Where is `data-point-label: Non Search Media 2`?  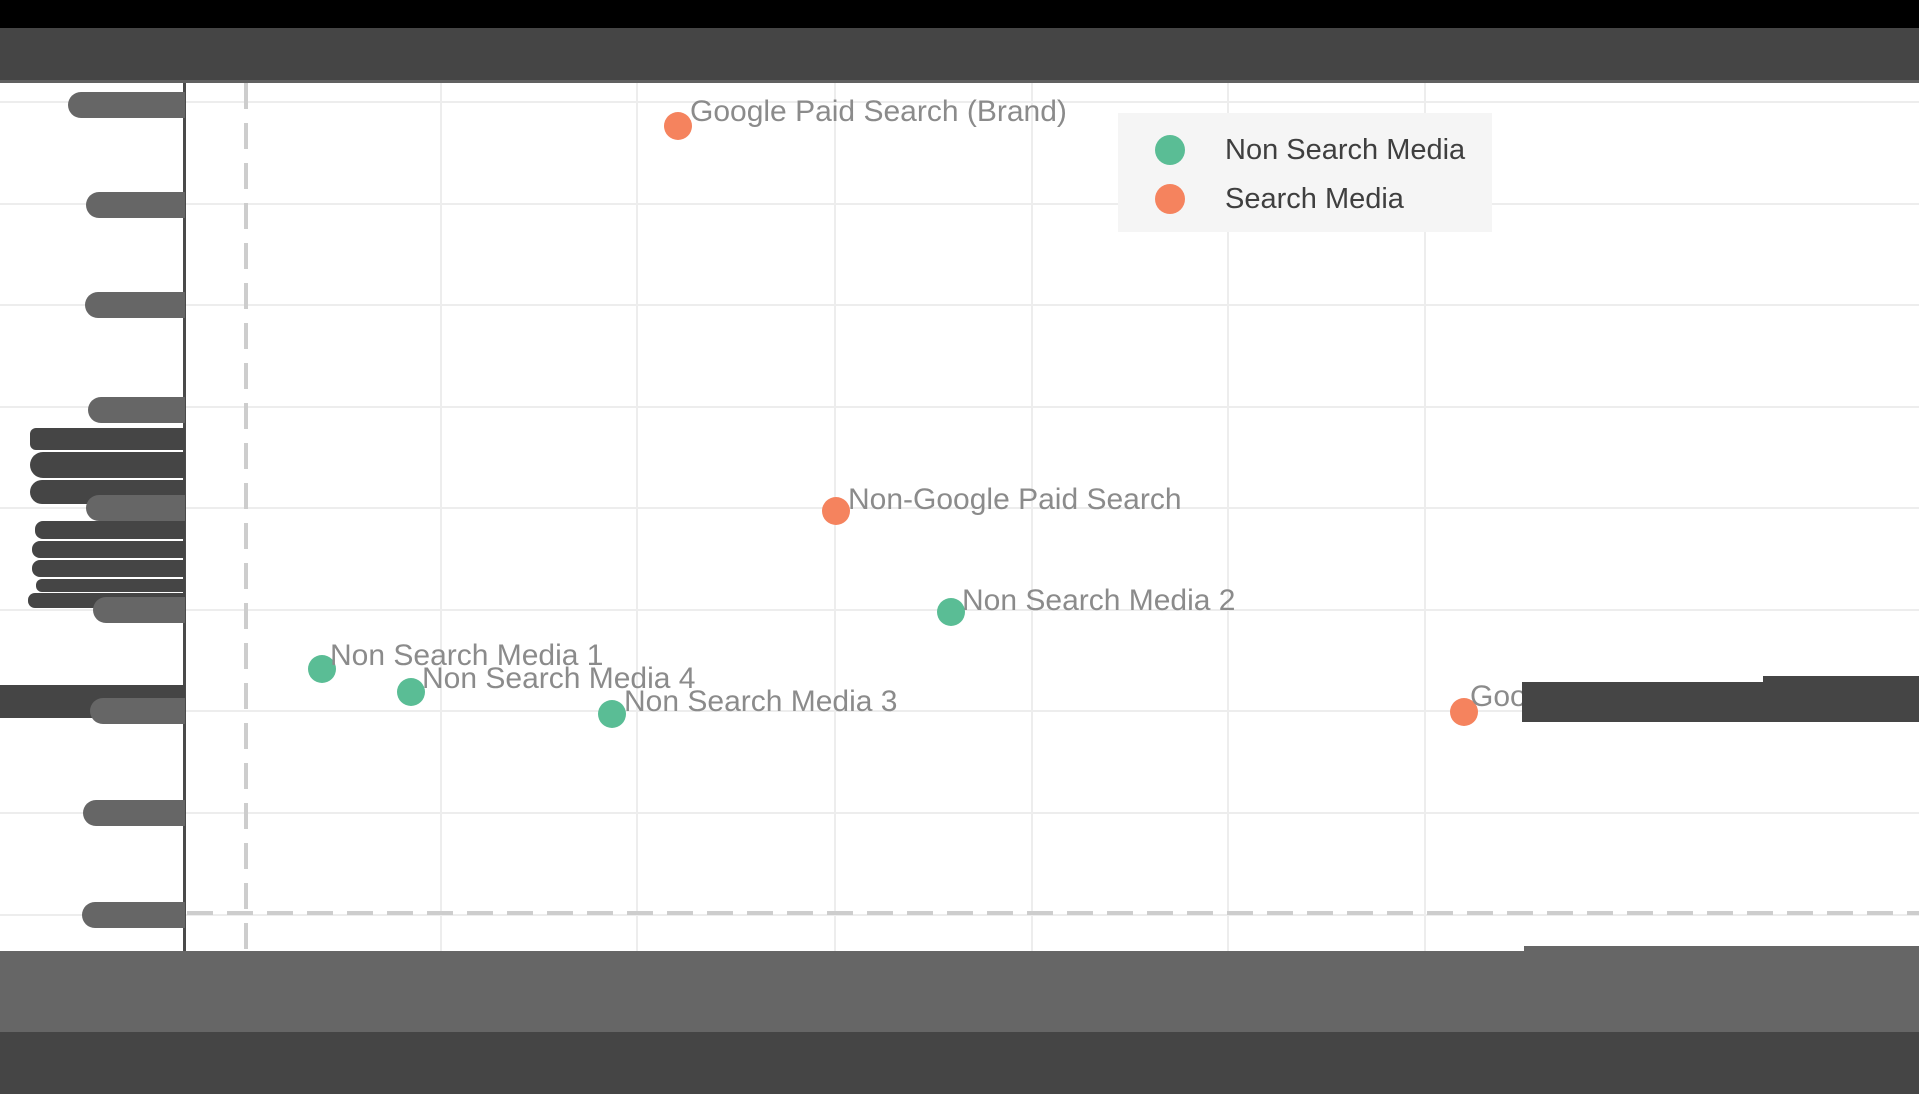
data-point-label: Non Search Media 2 is located at coordinates (1099, 600).